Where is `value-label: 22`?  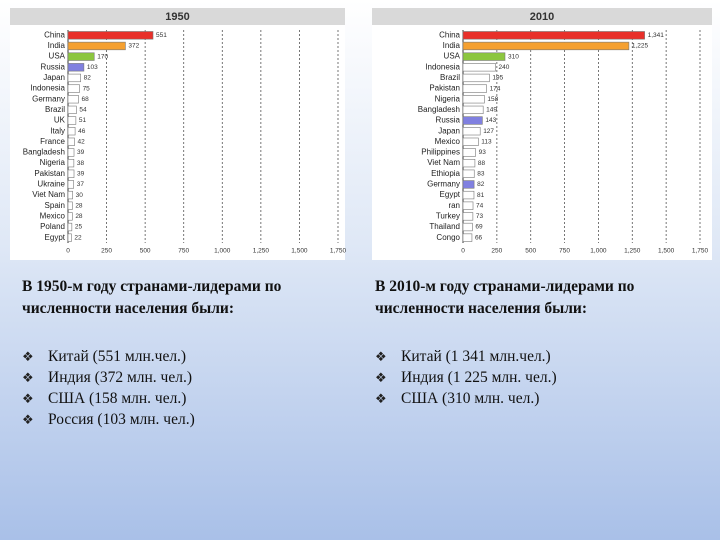
value-label: 22 is located at coordinates (78, 237).